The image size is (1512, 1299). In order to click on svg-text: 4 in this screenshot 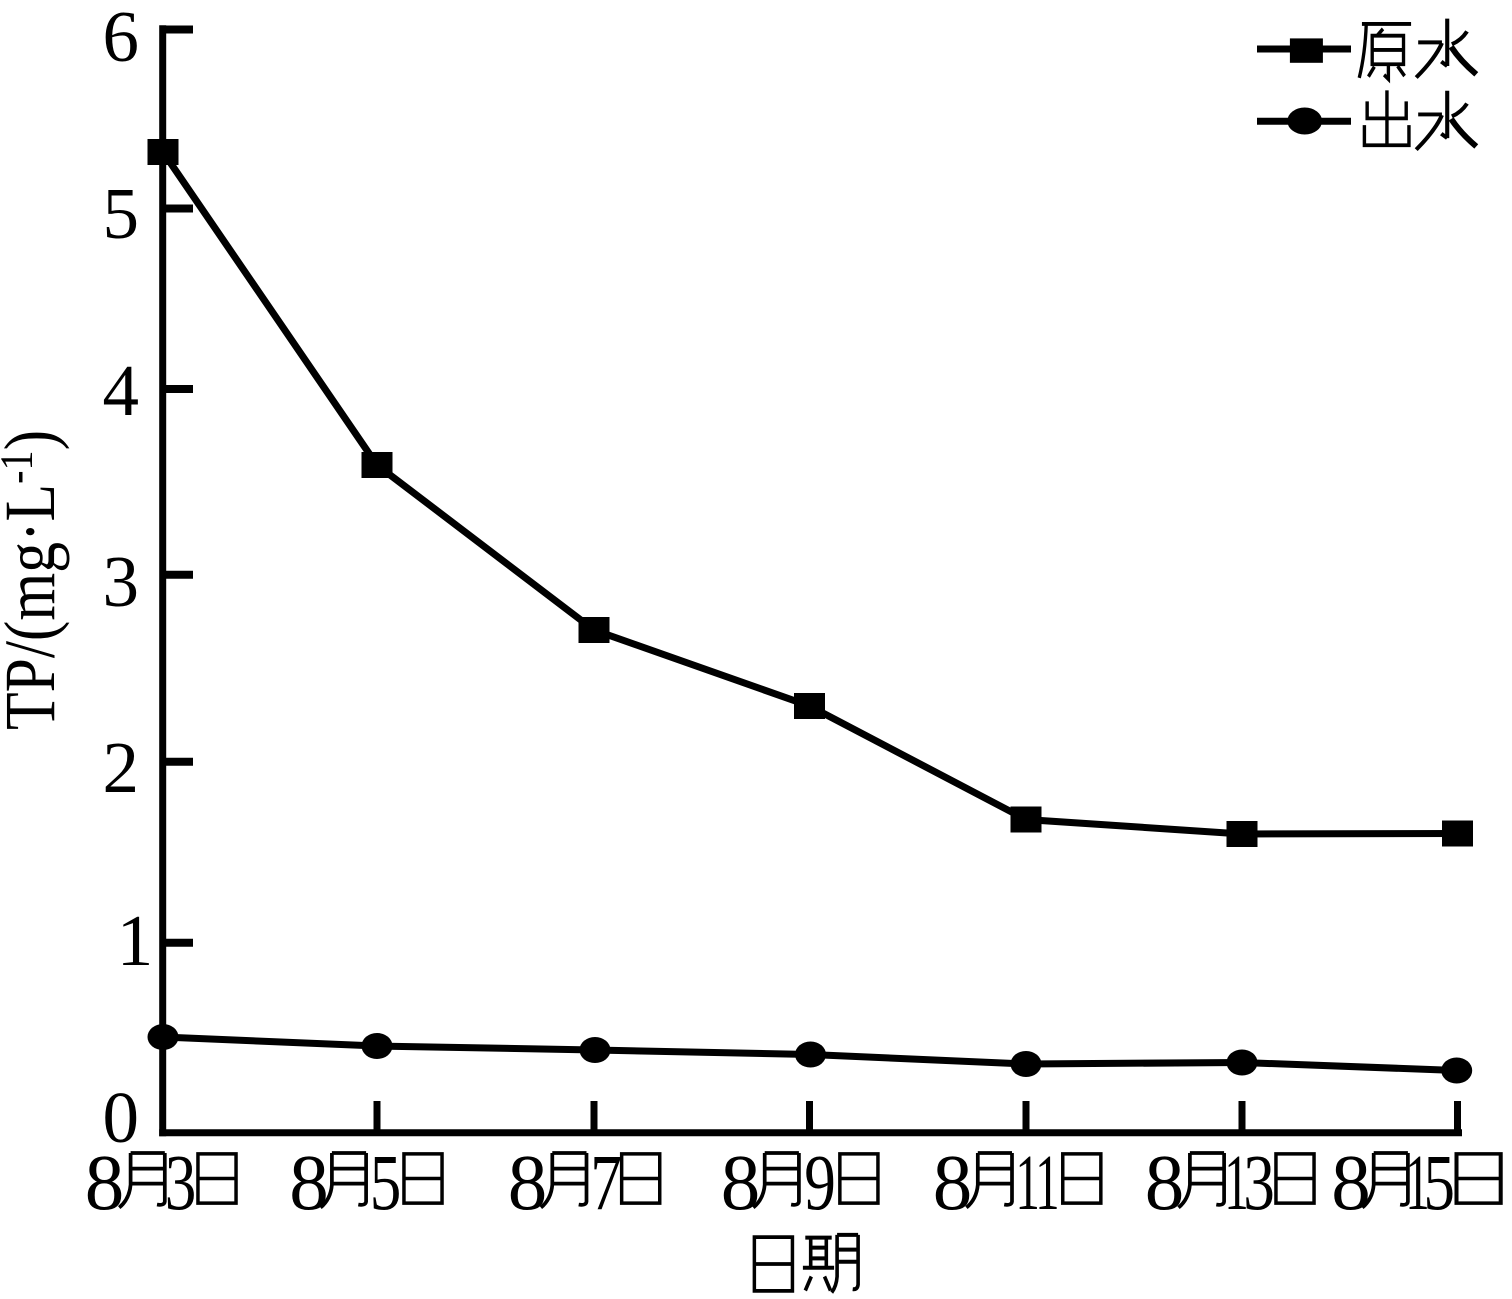, I will do `click(121, 390)`.